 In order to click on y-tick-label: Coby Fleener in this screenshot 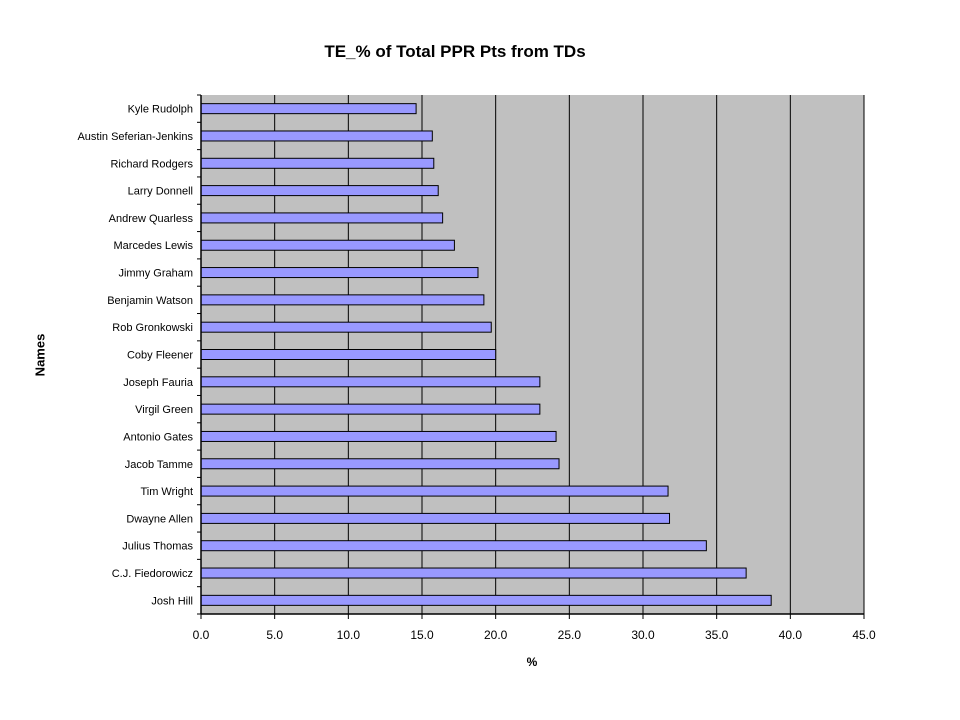, I will do `click(160, 356)`.